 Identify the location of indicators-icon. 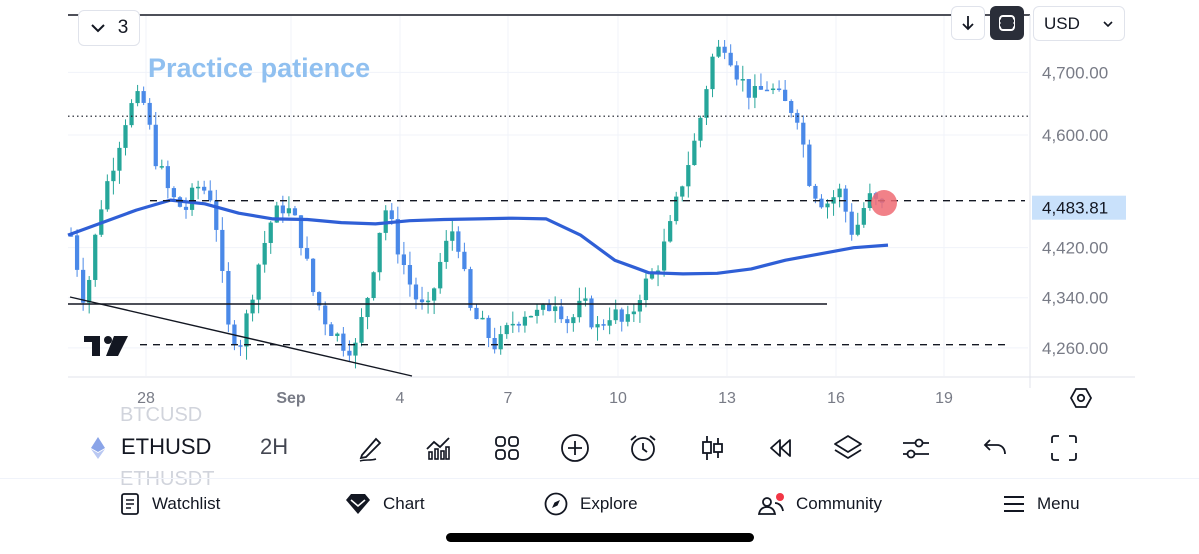
(438, 448).